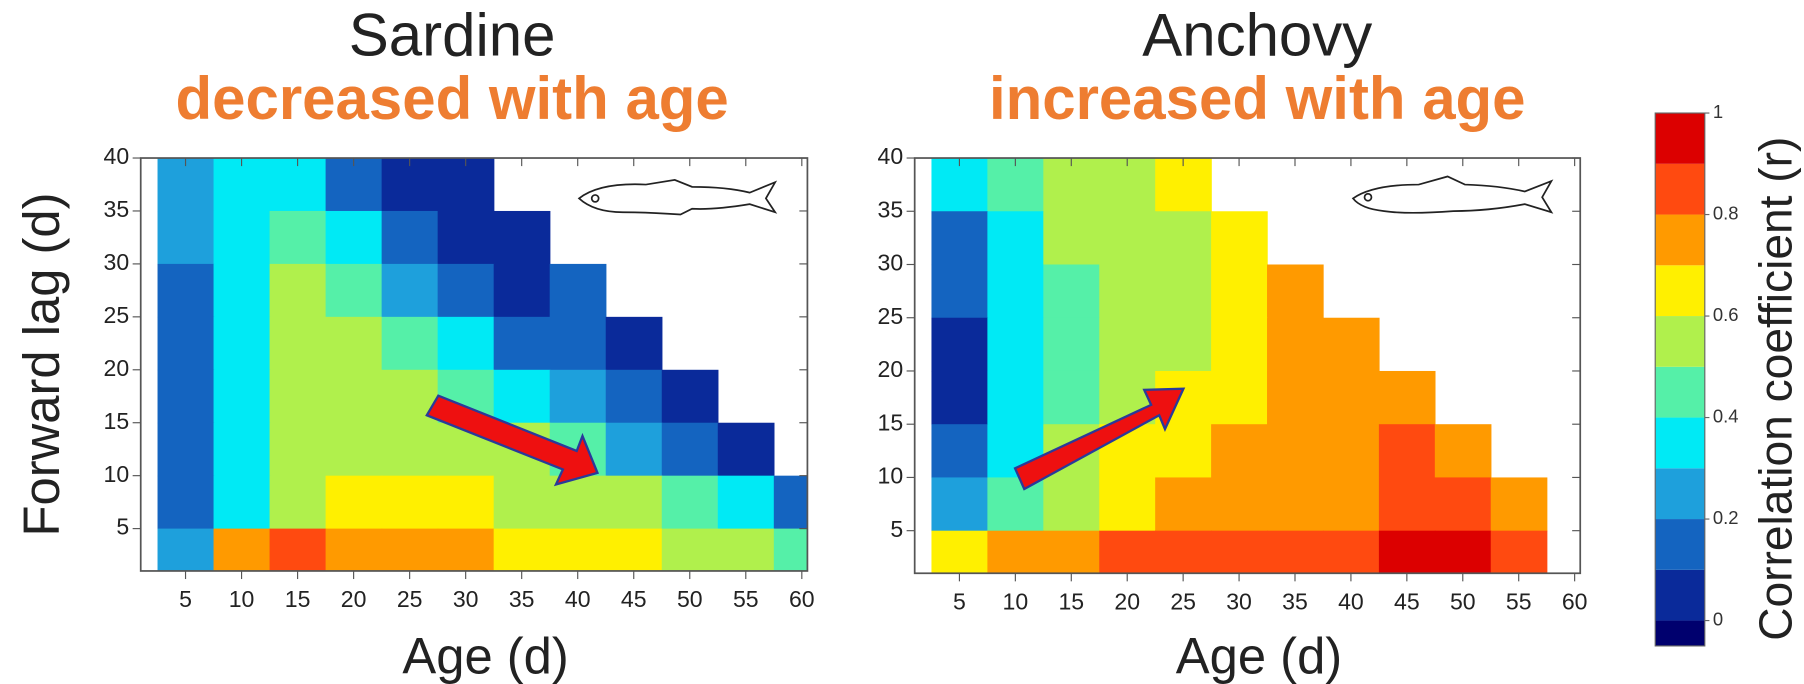  Describe the element at coordinates (891, 369) in the screenshot. I see `y-tick-label: 20` at that location.